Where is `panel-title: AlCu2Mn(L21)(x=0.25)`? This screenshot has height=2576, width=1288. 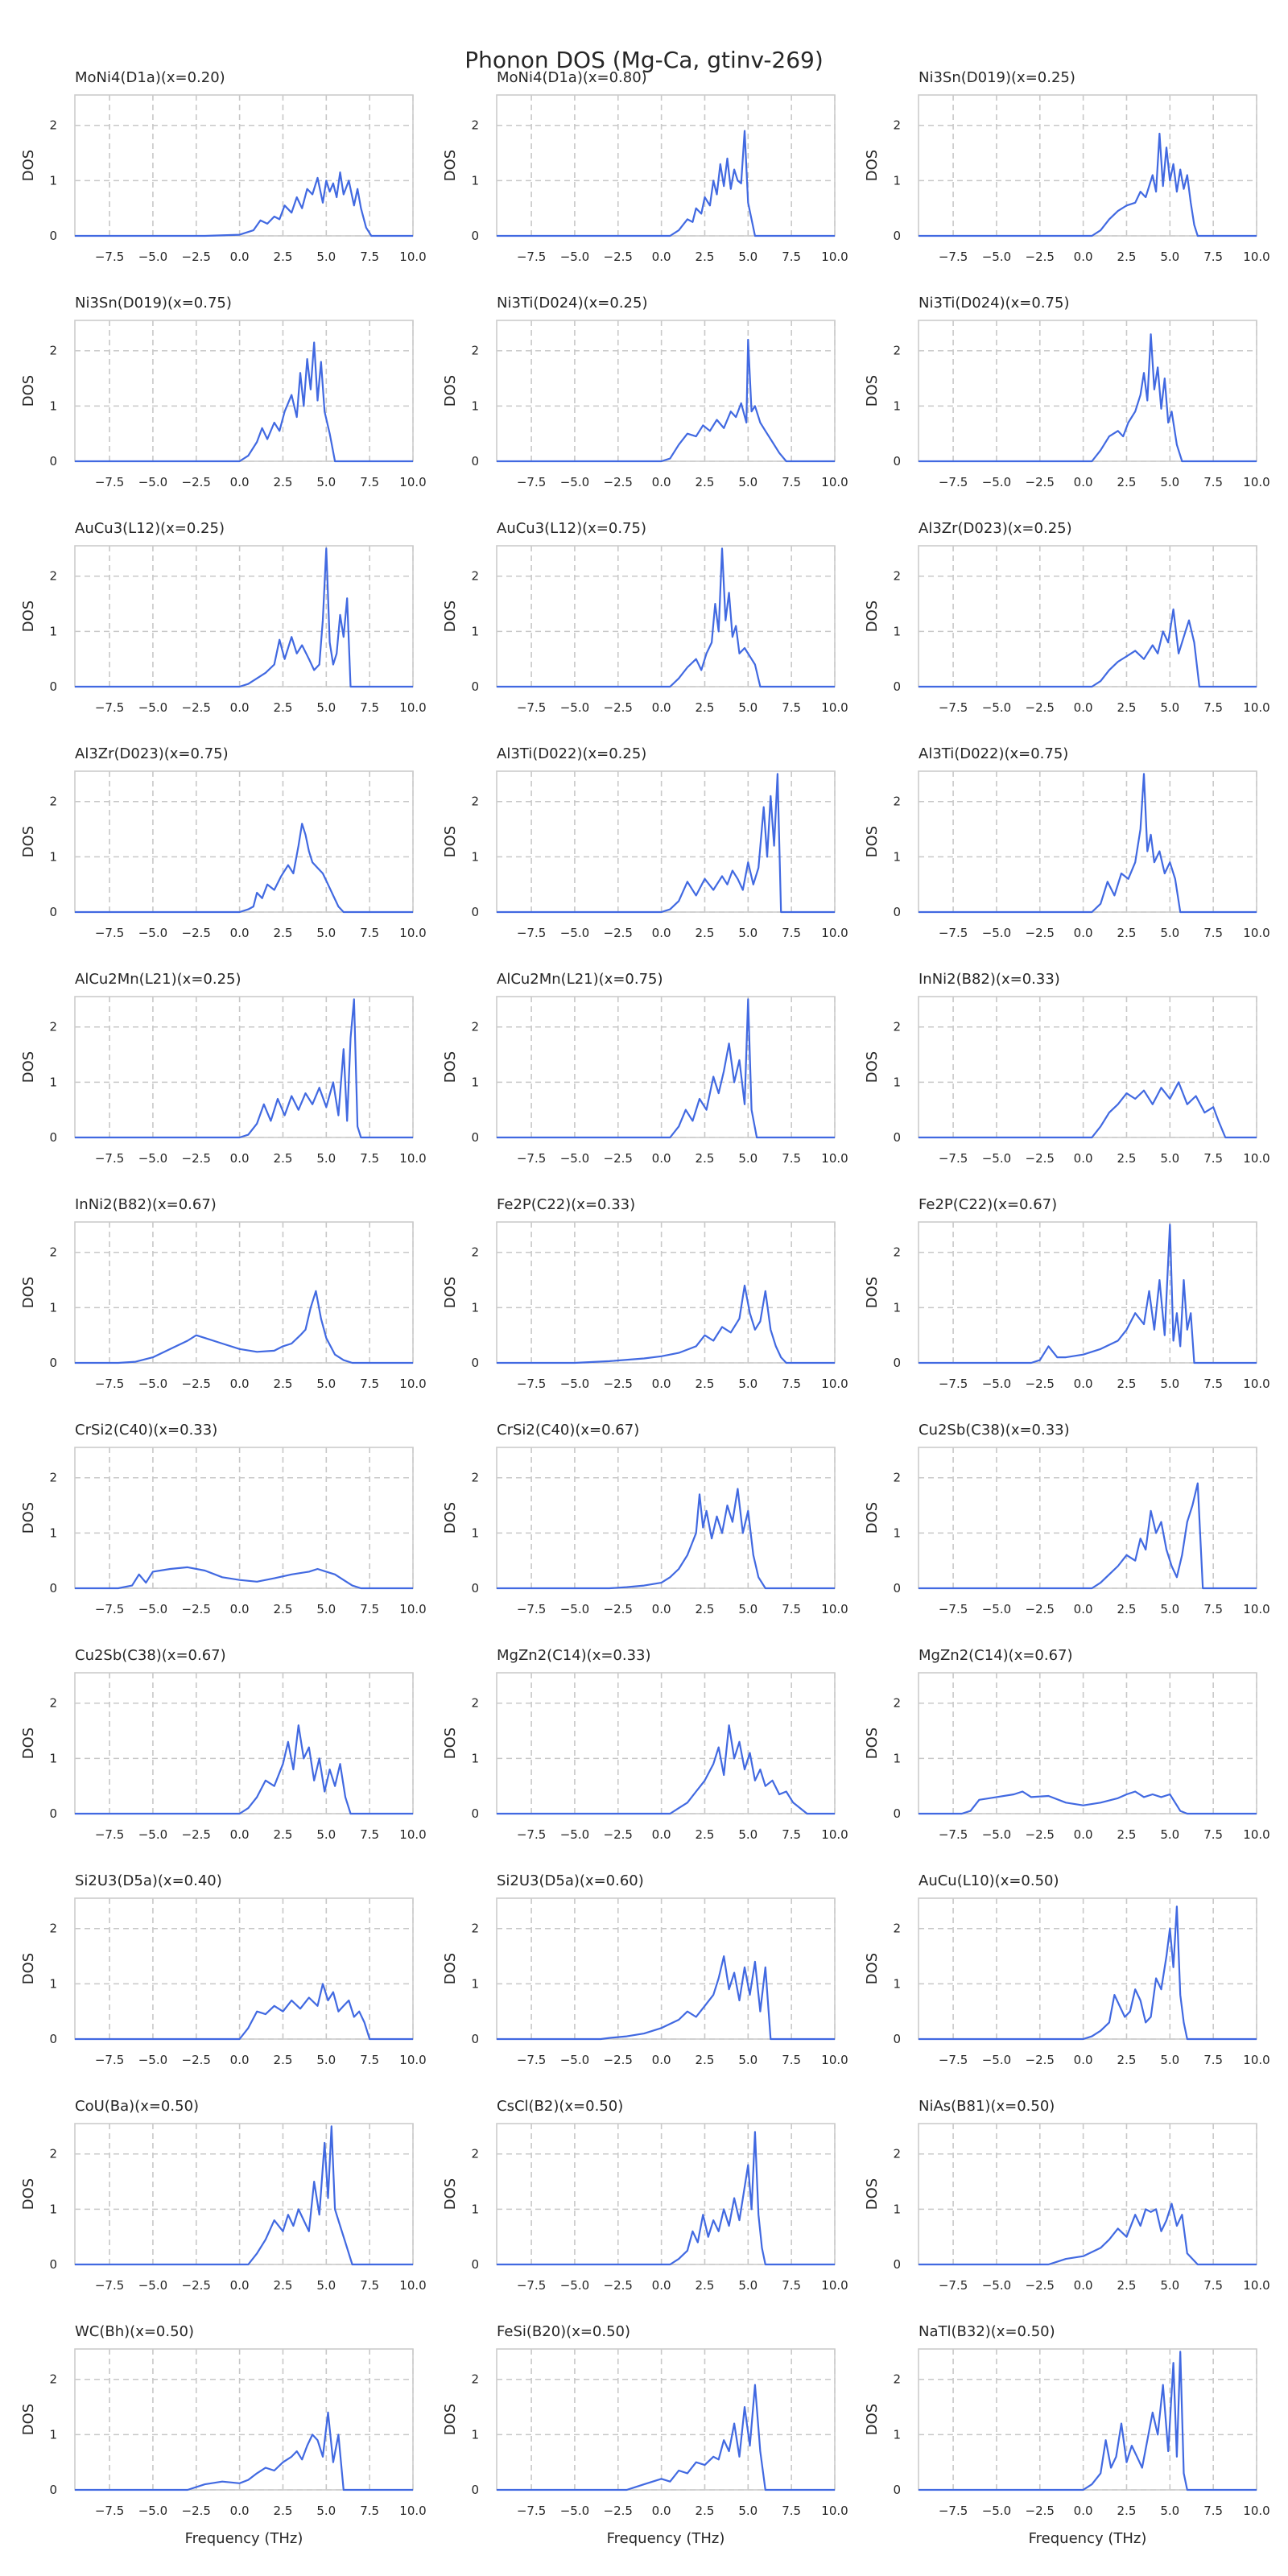
panel-title: AlCu2Mn(L21)(x=0.25) is located at coordinates (158, 979).